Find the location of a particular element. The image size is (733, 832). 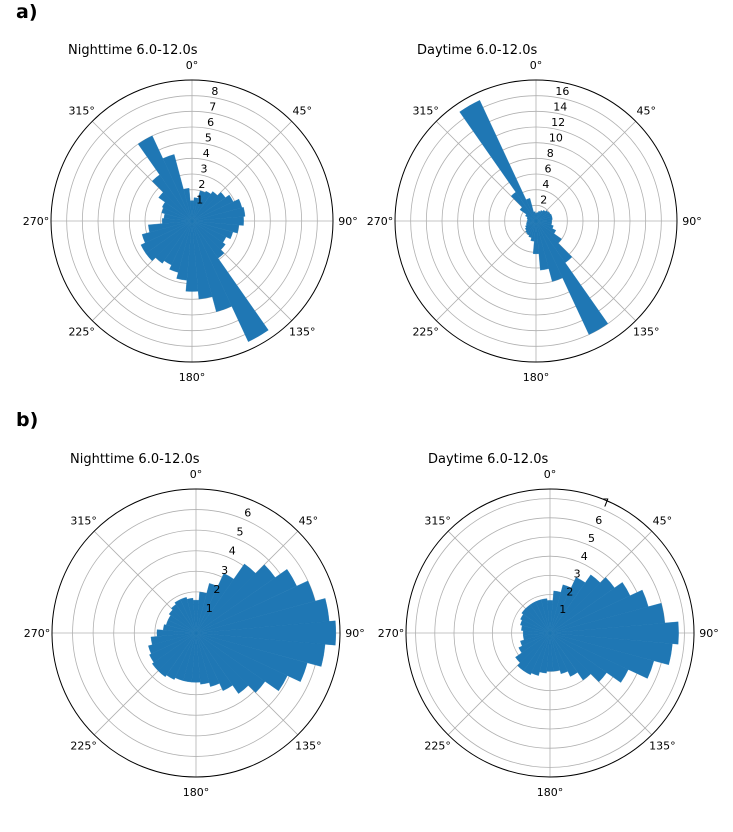

radial-tick-label: 14 is located at coordinates (560, 106).